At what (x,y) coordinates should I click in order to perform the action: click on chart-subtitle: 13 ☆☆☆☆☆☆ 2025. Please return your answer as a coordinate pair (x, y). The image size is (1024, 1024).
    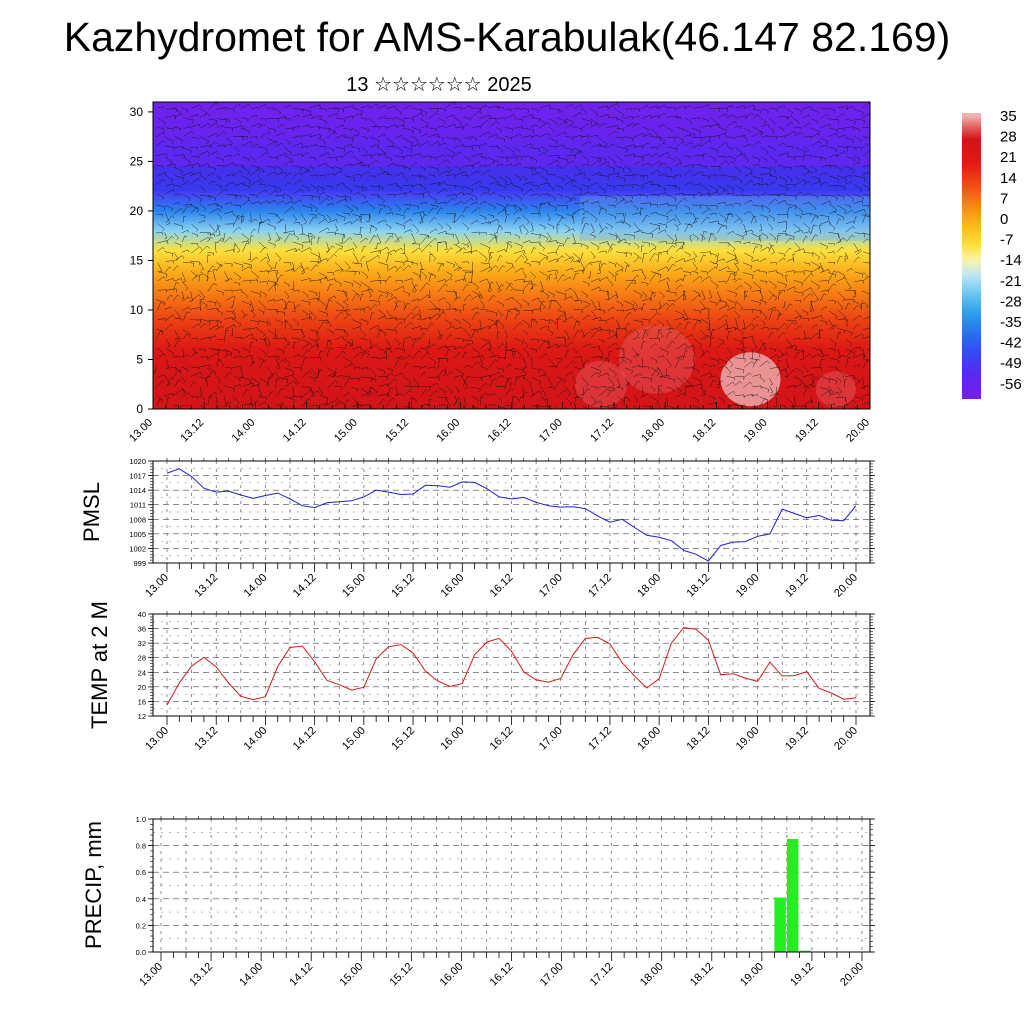
    Looking at the image, I should click on (439, 85).